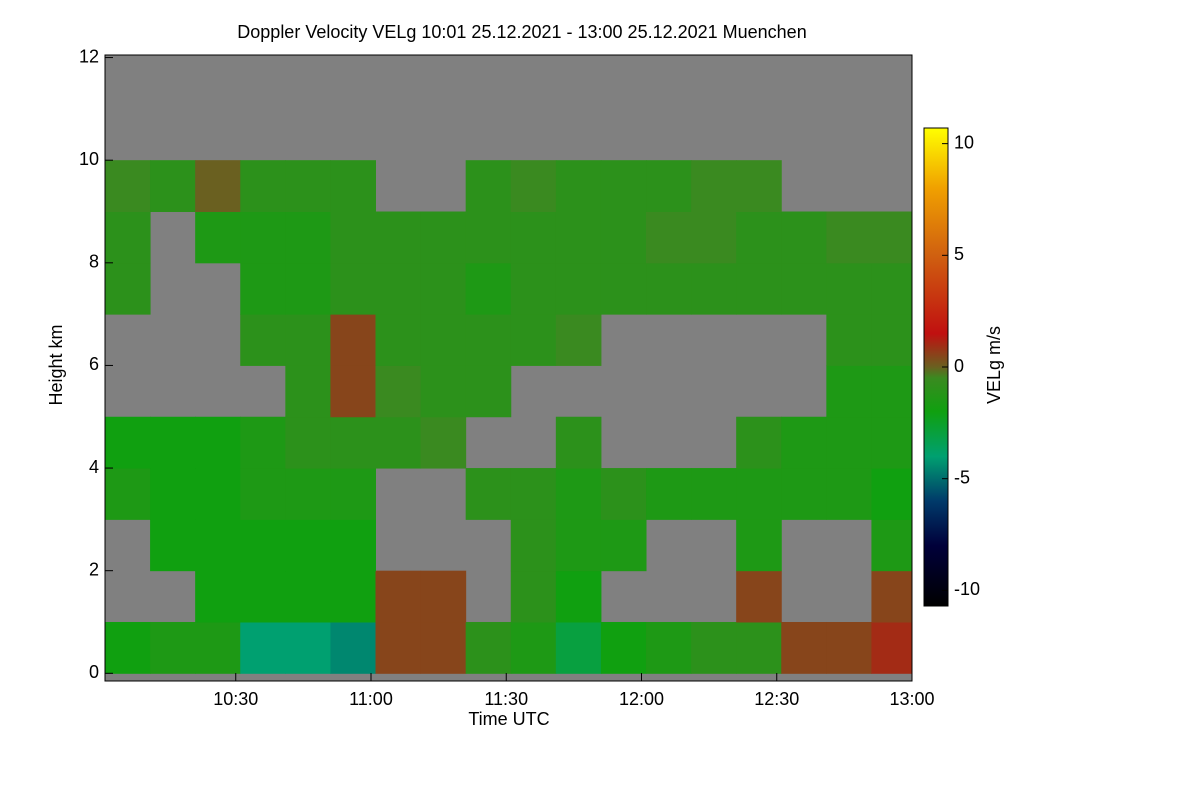 Image resolution: width=1200 pixels, height=800 pixels. Describe the element at coordinates (94, 467) in the screenshot. I see `y-tick-label: 4` at that location.